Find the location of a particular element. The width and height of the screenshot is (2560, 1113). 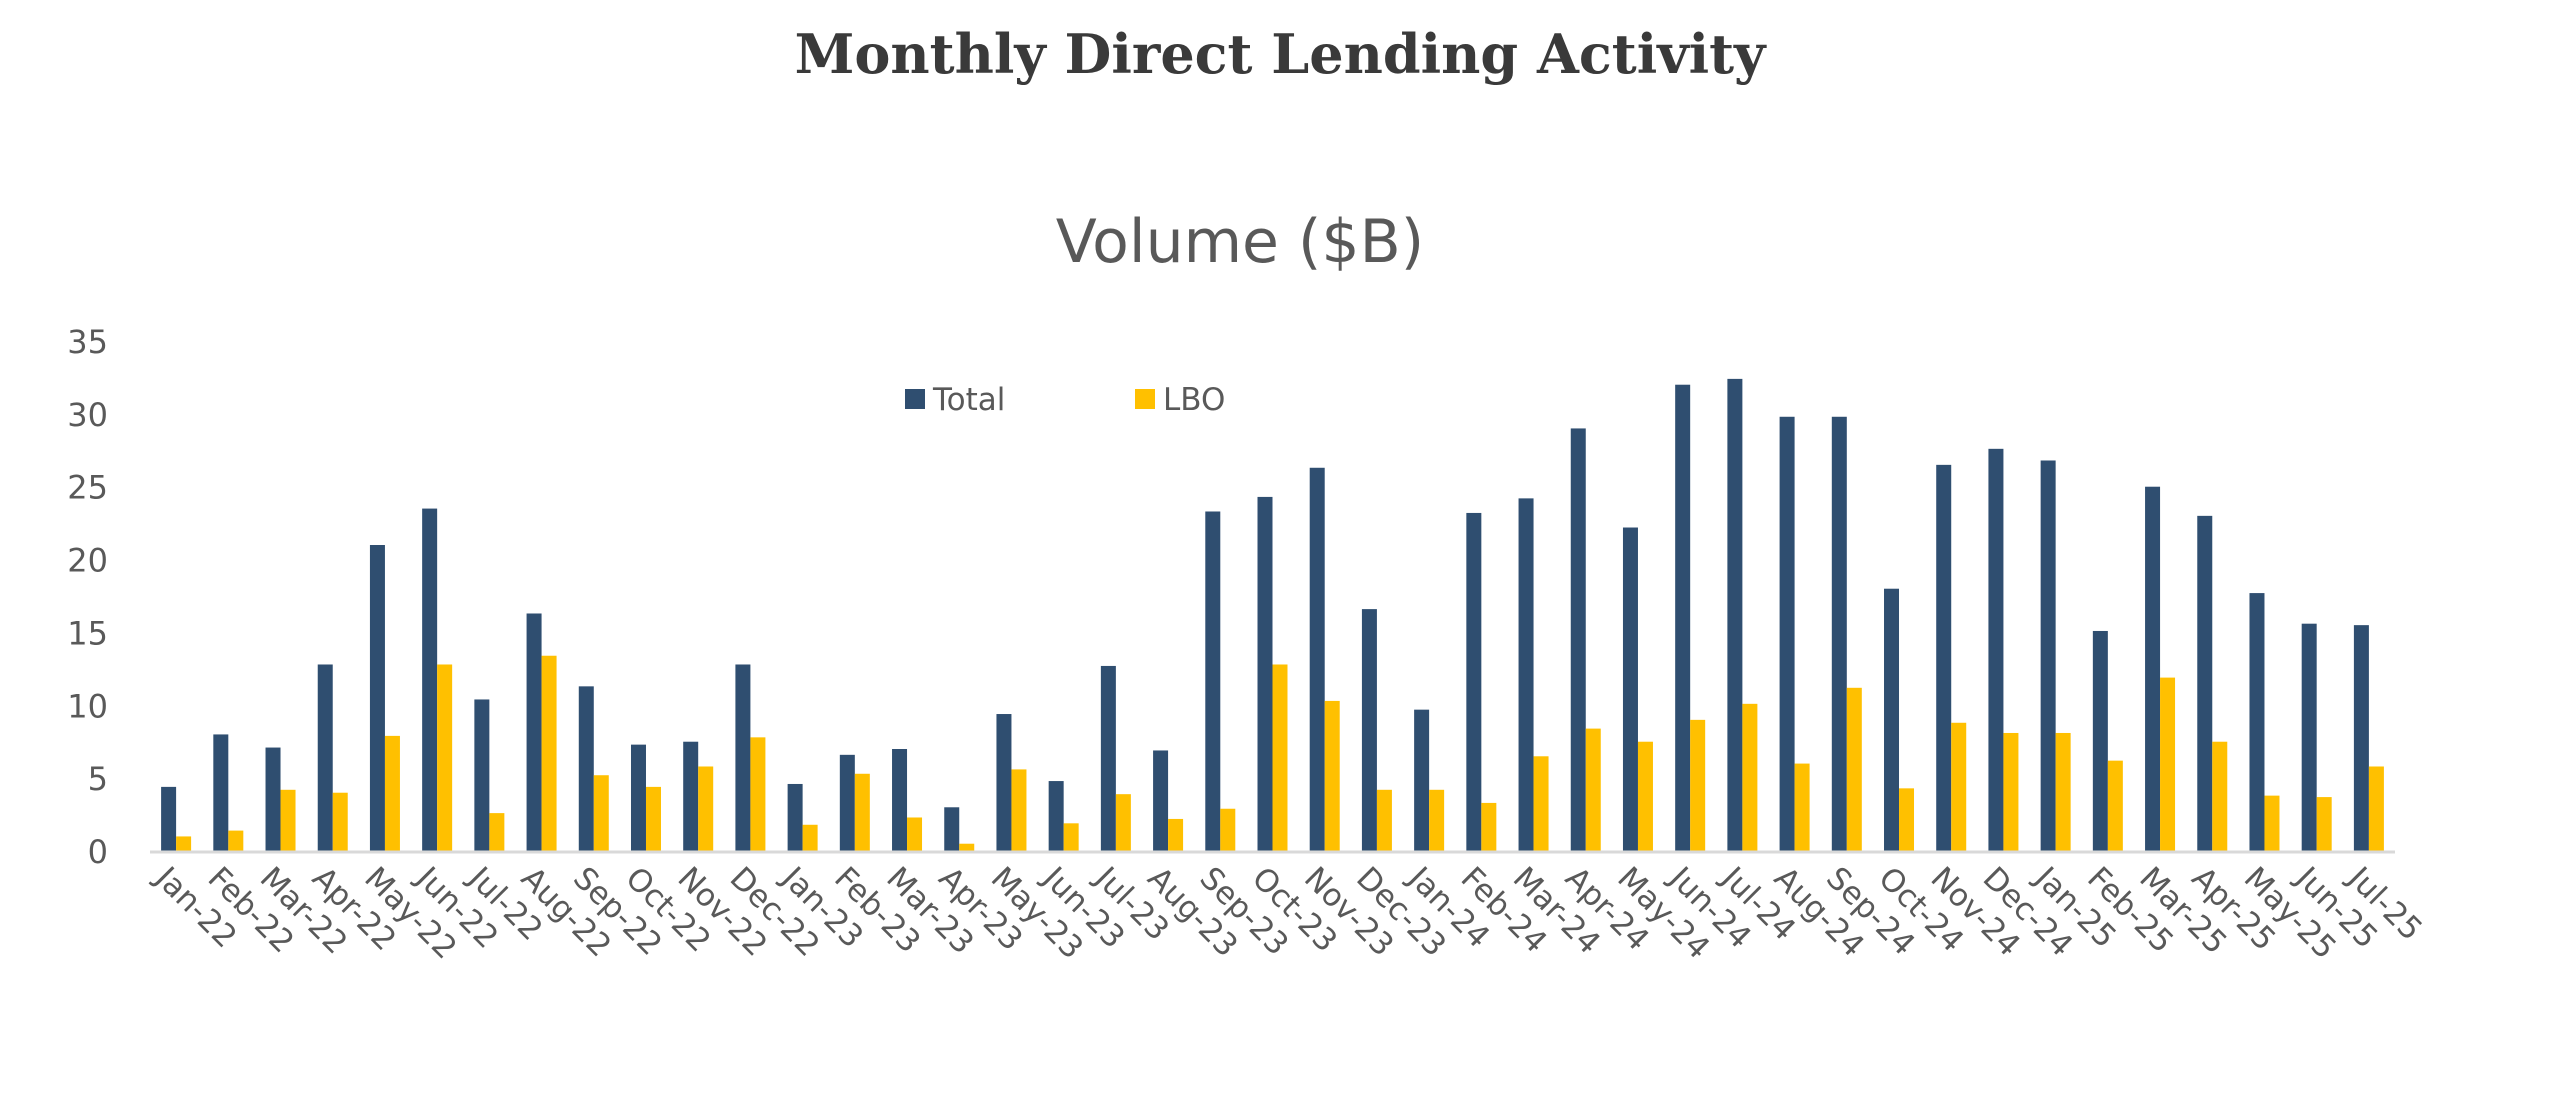

y-tick-label: 20 is located at coordinates (87, 561).